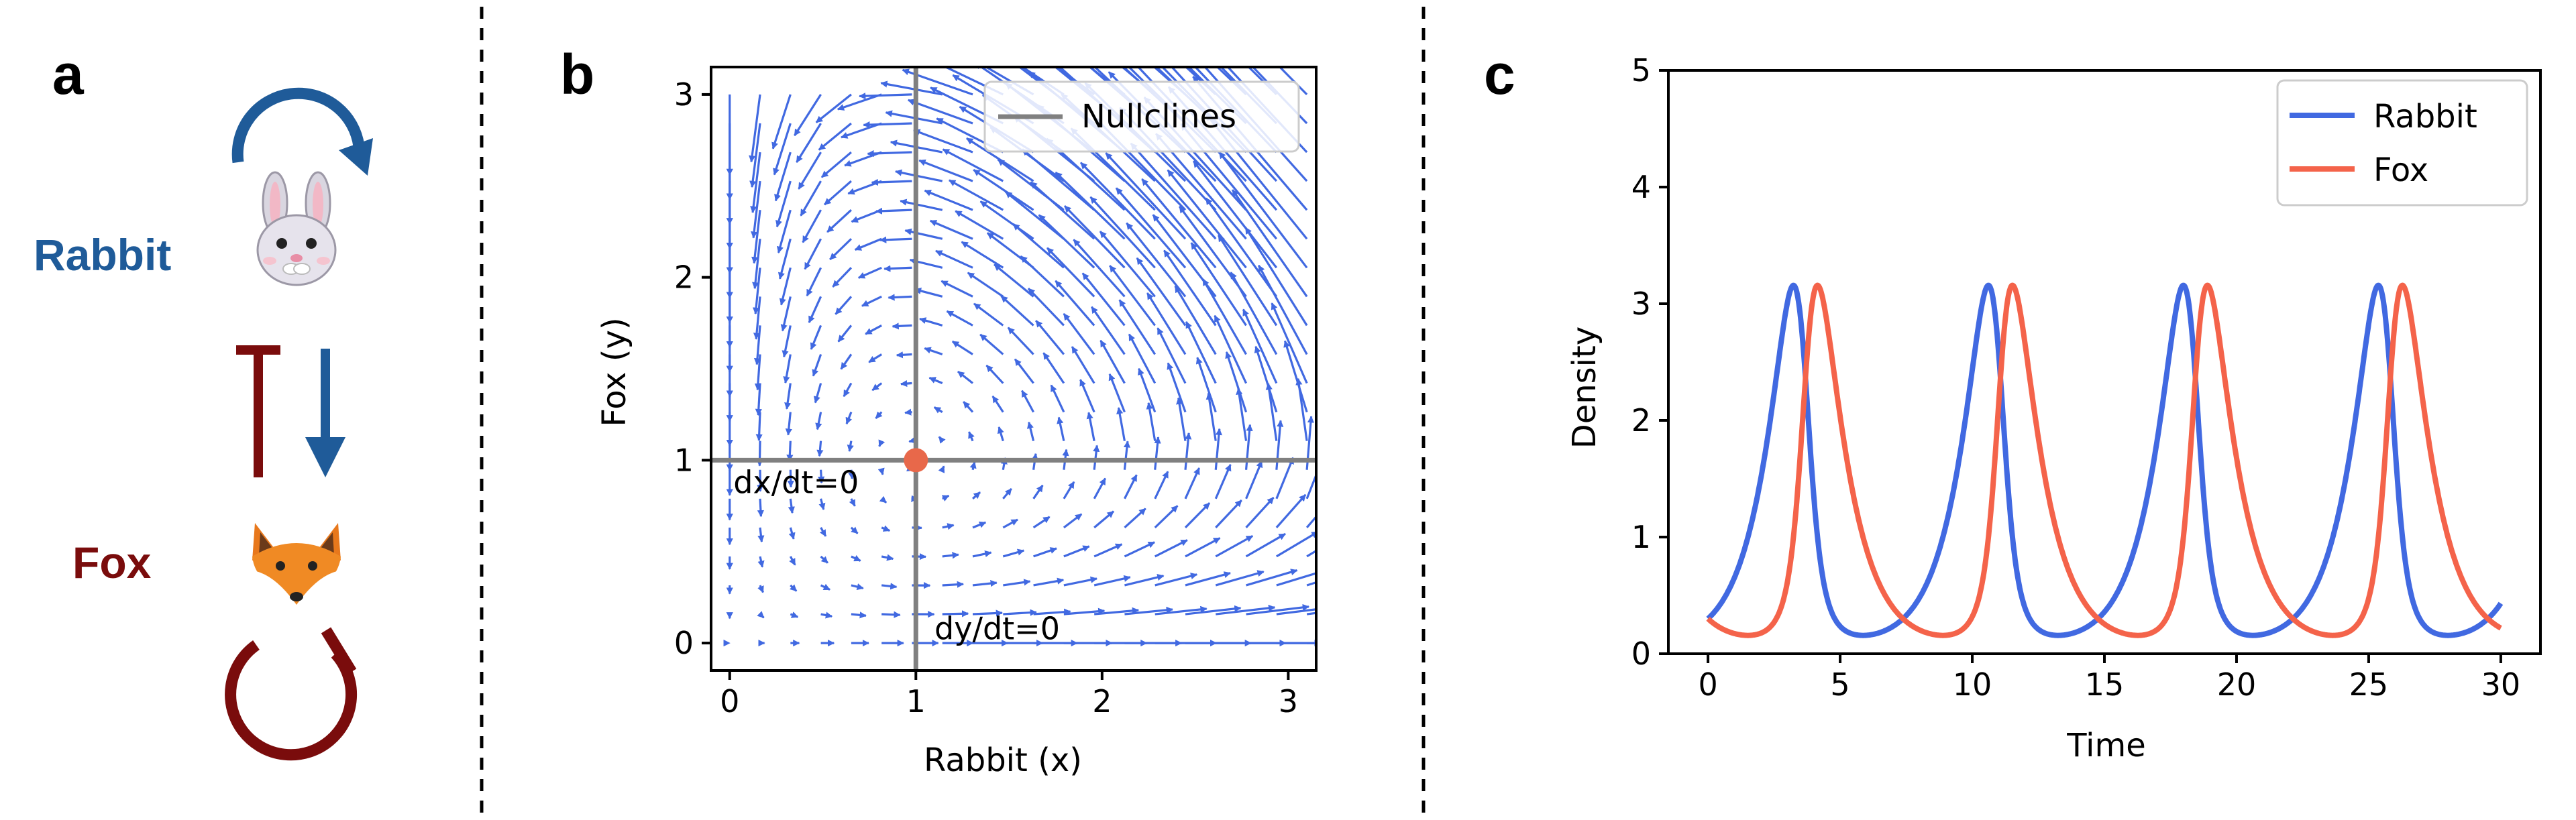  Describe the element at coordinates (2105, 745) in the screenshot. I see `x-axis-label-c: Time` at that location.